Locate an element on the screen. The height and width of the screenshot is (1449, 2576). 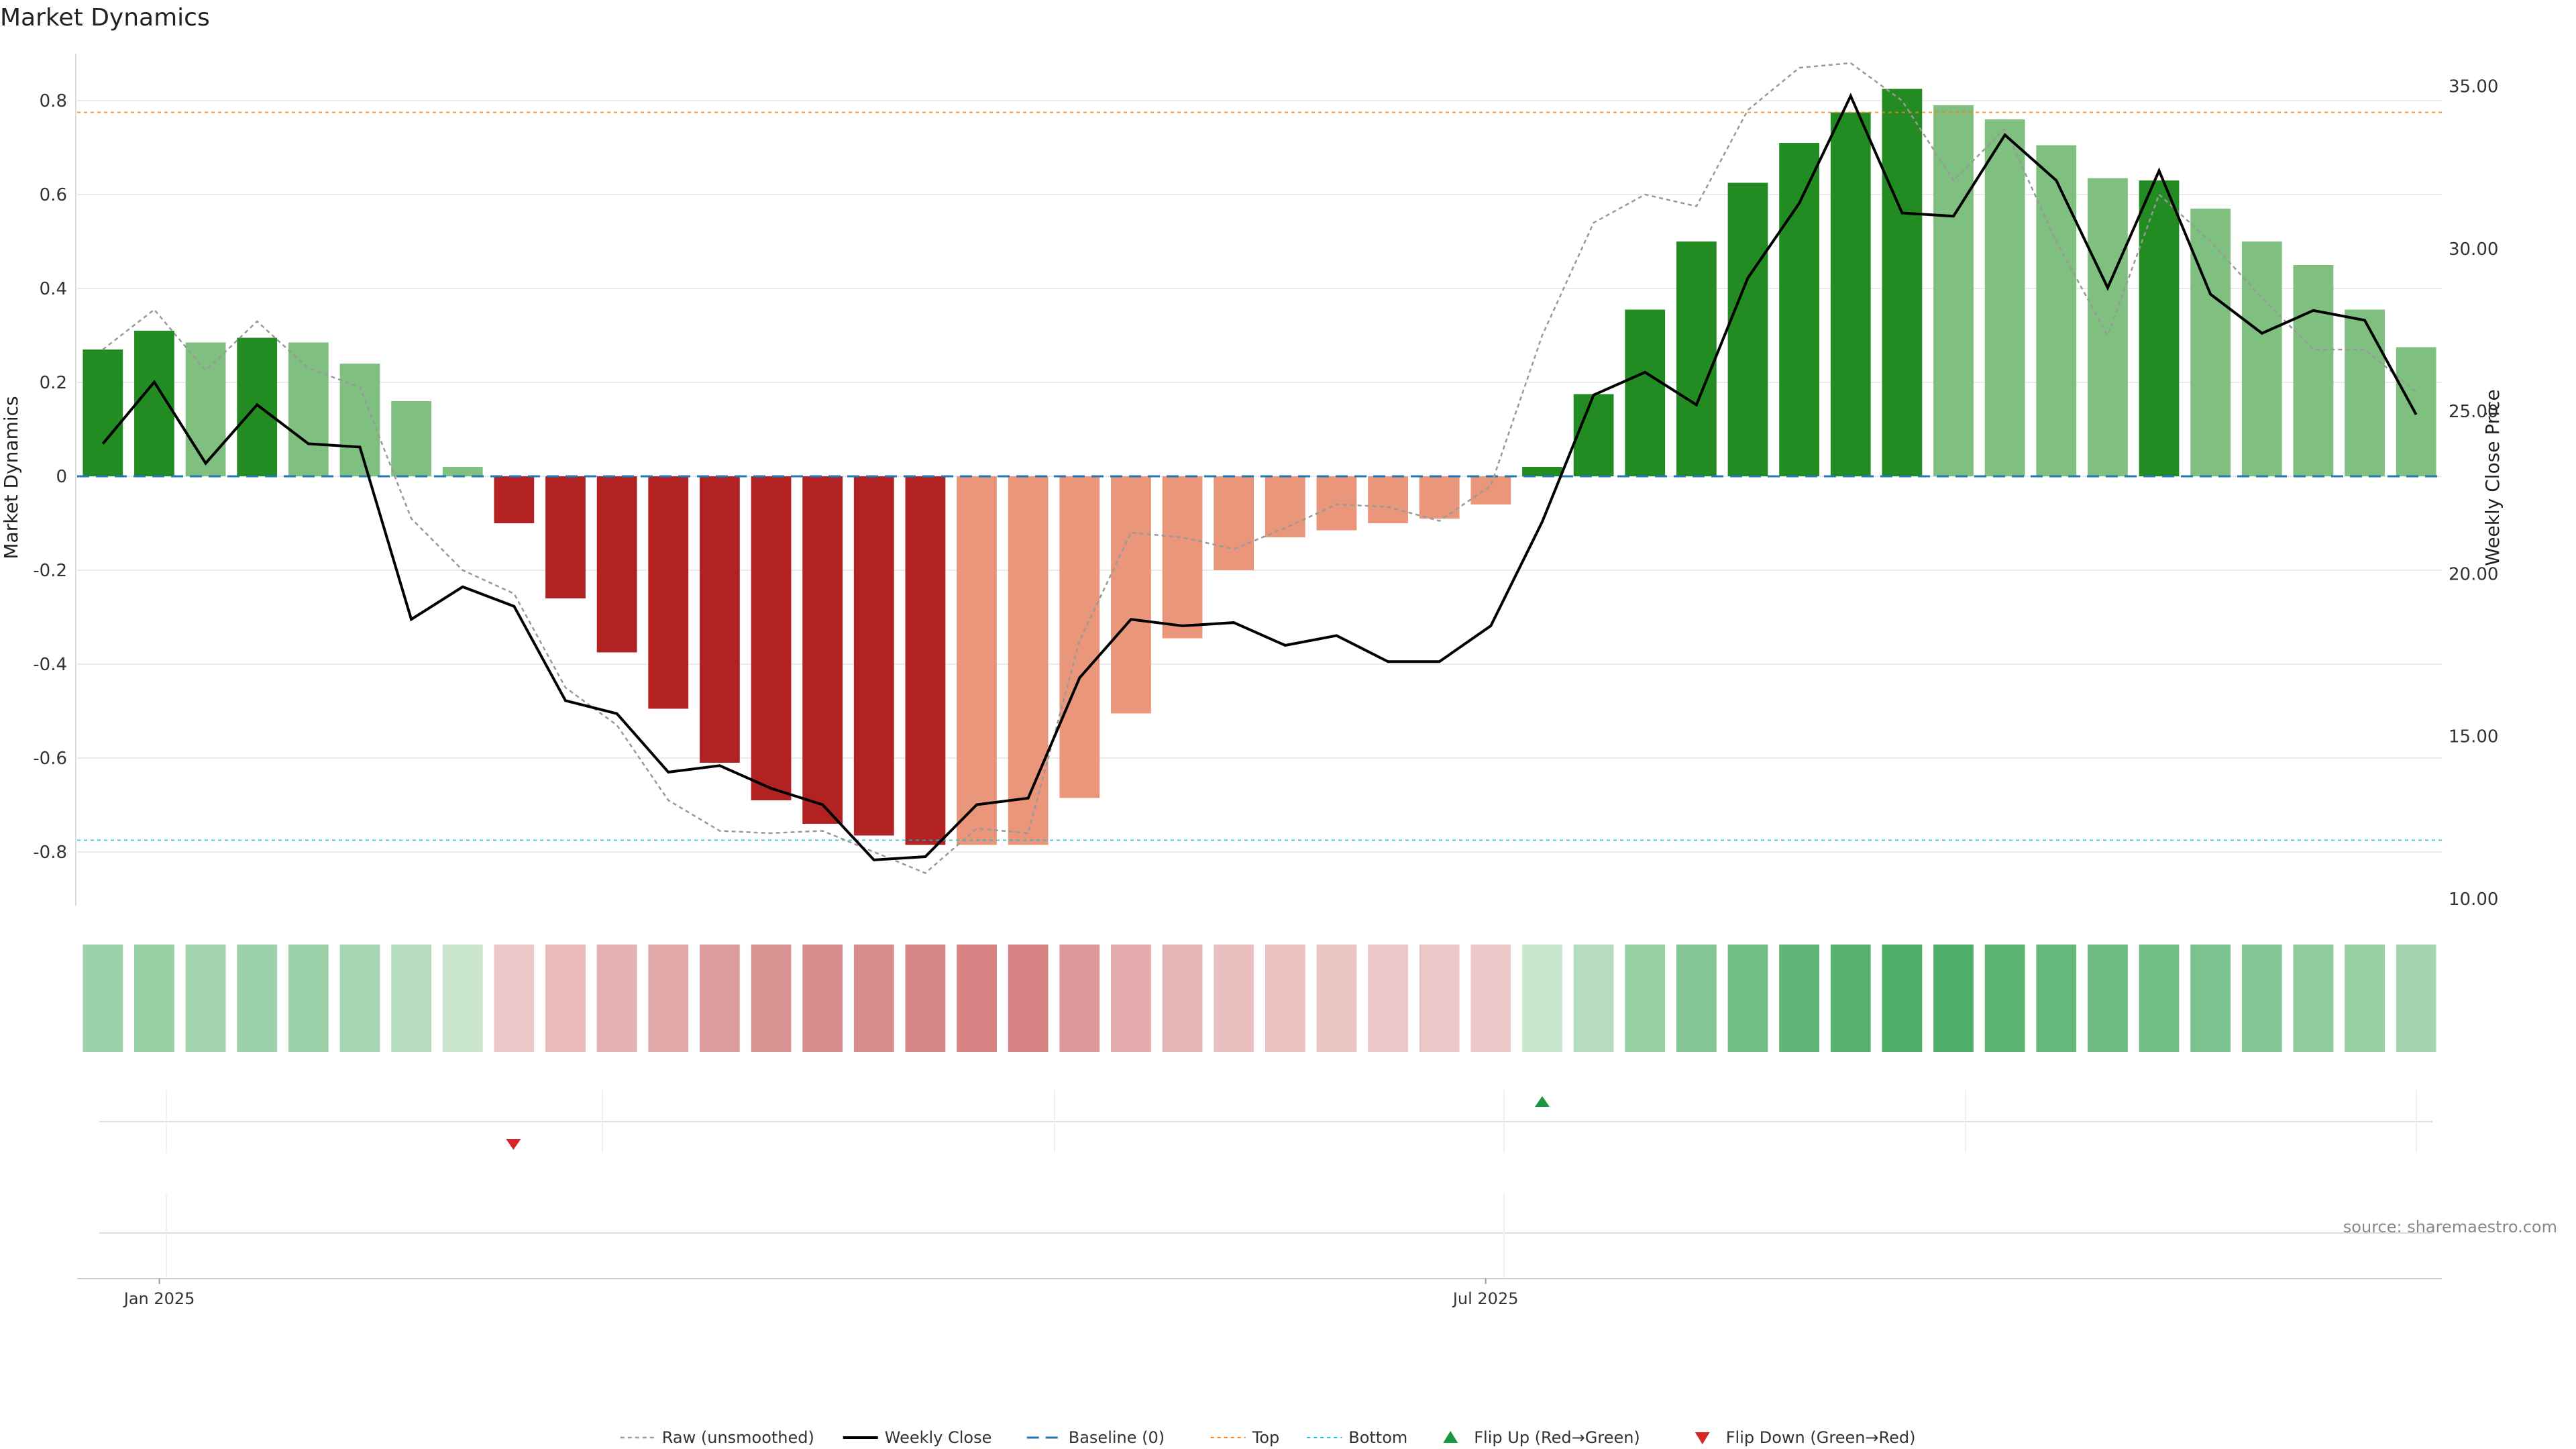
x-axis-ticks: Jan 2025 Jul 2025 is located at coordinates (821, 1293).